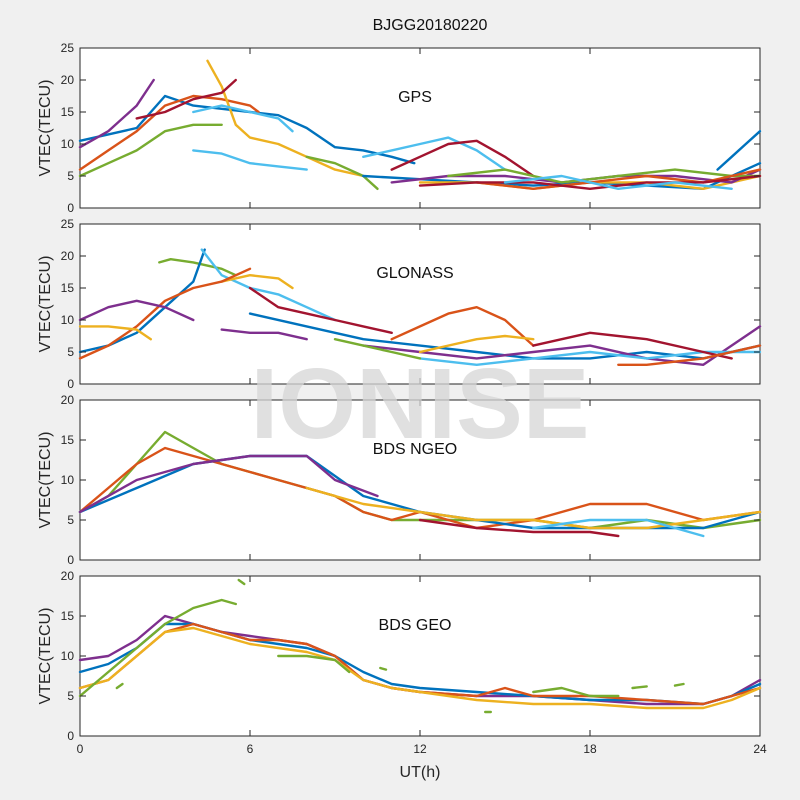 This screenshot has width=800, height=800. I want to click on panel-label: BDS GEO, so click(415, 625).